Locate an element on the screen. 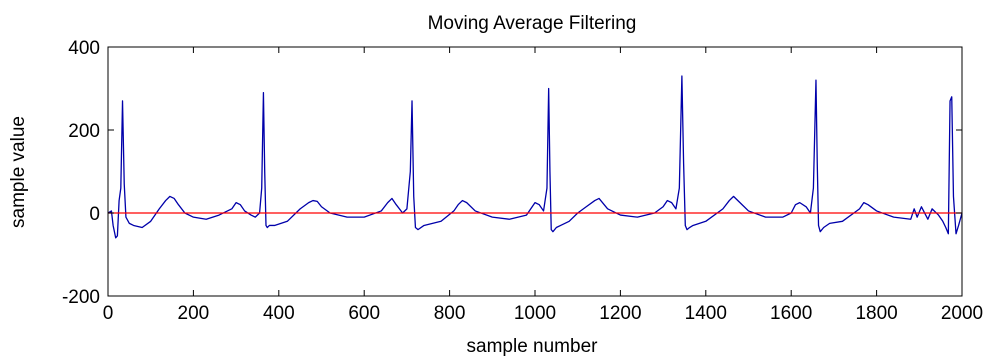 This screenshot has height=364, width=992. x-tick-label: 1000 is located at coordinates (535, 313).